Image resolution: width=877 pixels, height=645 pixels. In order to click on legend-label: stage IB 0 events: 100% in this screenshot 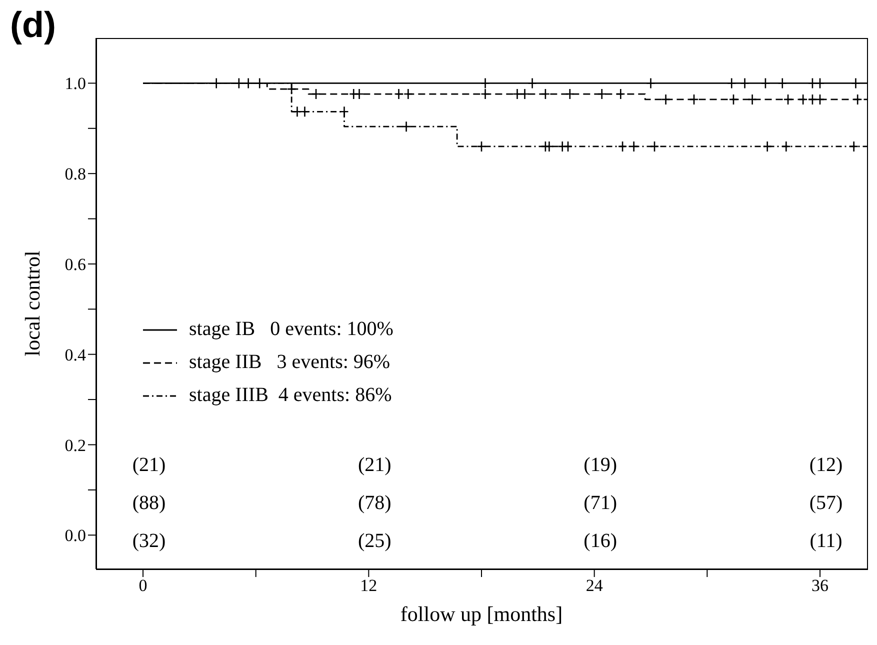, I will do `click(291, 329)`.